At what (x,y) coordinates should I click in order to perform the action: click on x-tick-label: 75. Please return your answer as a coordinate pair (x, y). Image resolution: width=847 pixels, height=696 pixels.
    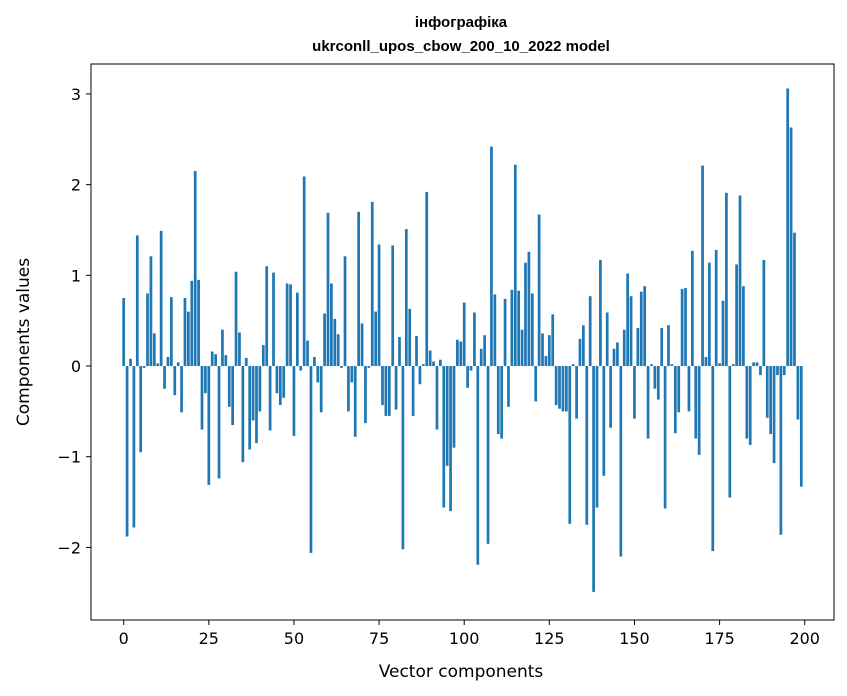
    Looking at the image, I should click on (379, 638).